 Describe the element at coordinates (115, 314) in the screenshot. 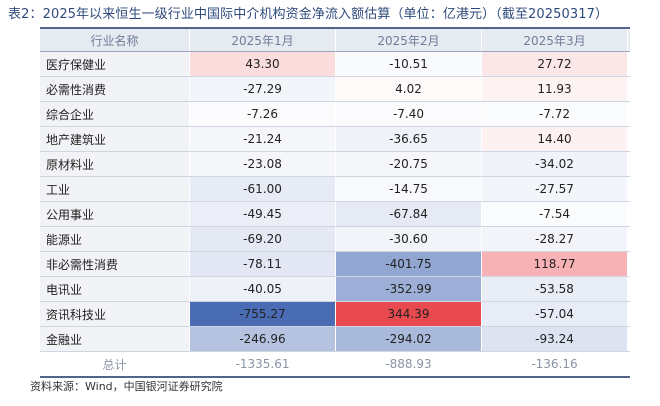

I see `industry-name: 资讯科技业` at that location.